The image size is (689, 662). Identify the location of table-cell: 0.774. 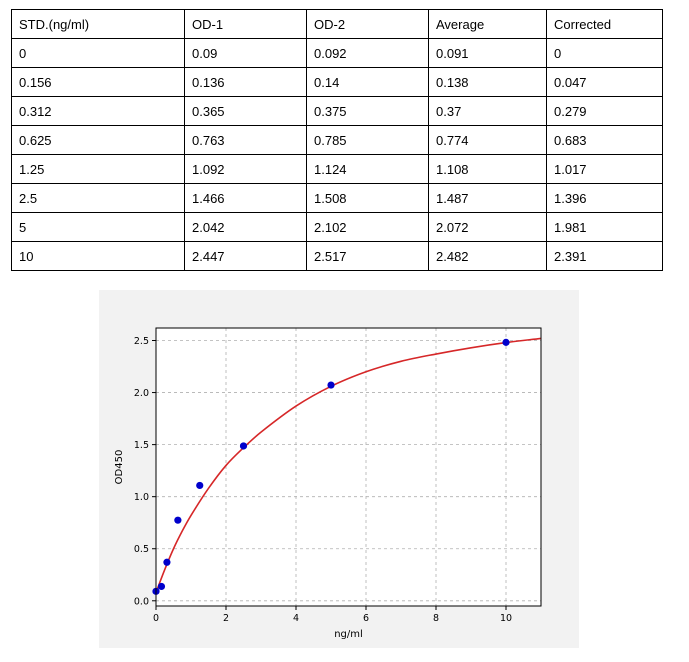
(487, 140).